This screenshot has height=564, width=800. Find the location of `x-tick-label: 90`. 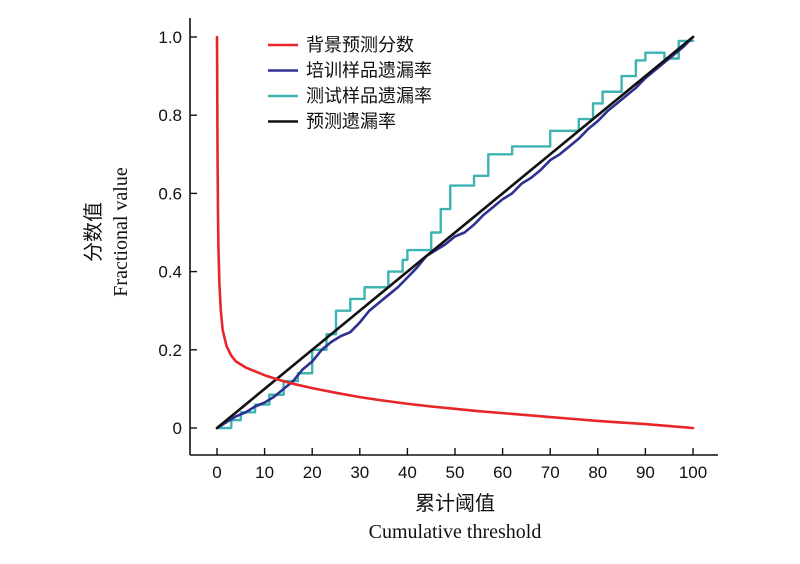

x-tick-label: 90 is located at coordinates (645, 472).